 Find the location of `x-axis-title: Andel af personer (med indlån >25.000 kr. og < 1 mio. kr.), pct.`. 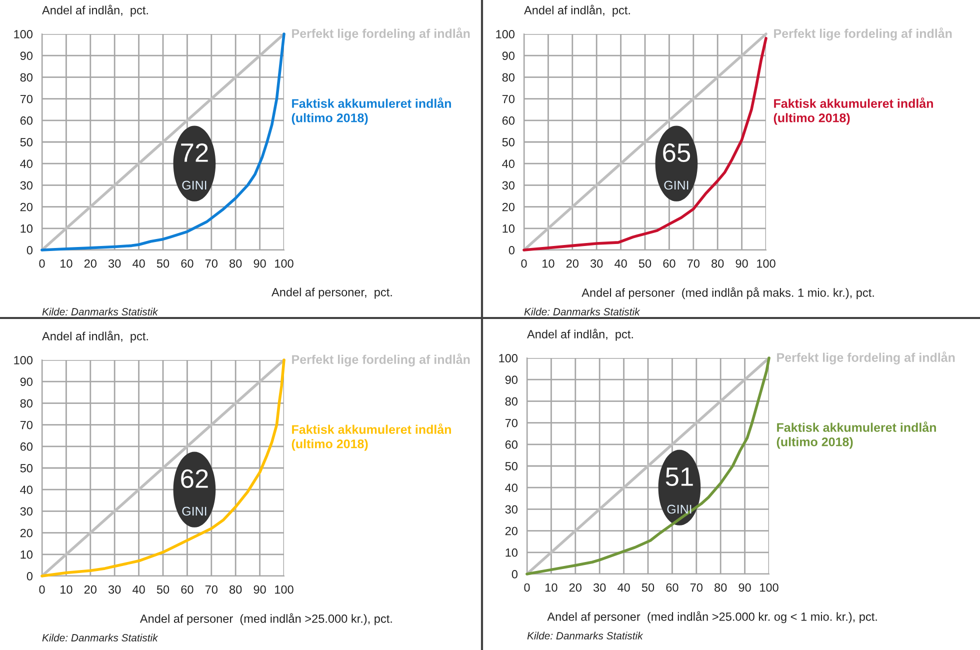

x-axis-title: Andel af personer (med indlån >25.000 kr. og < 1 mio. kr.), pct. is located at coordinates (712, 617).